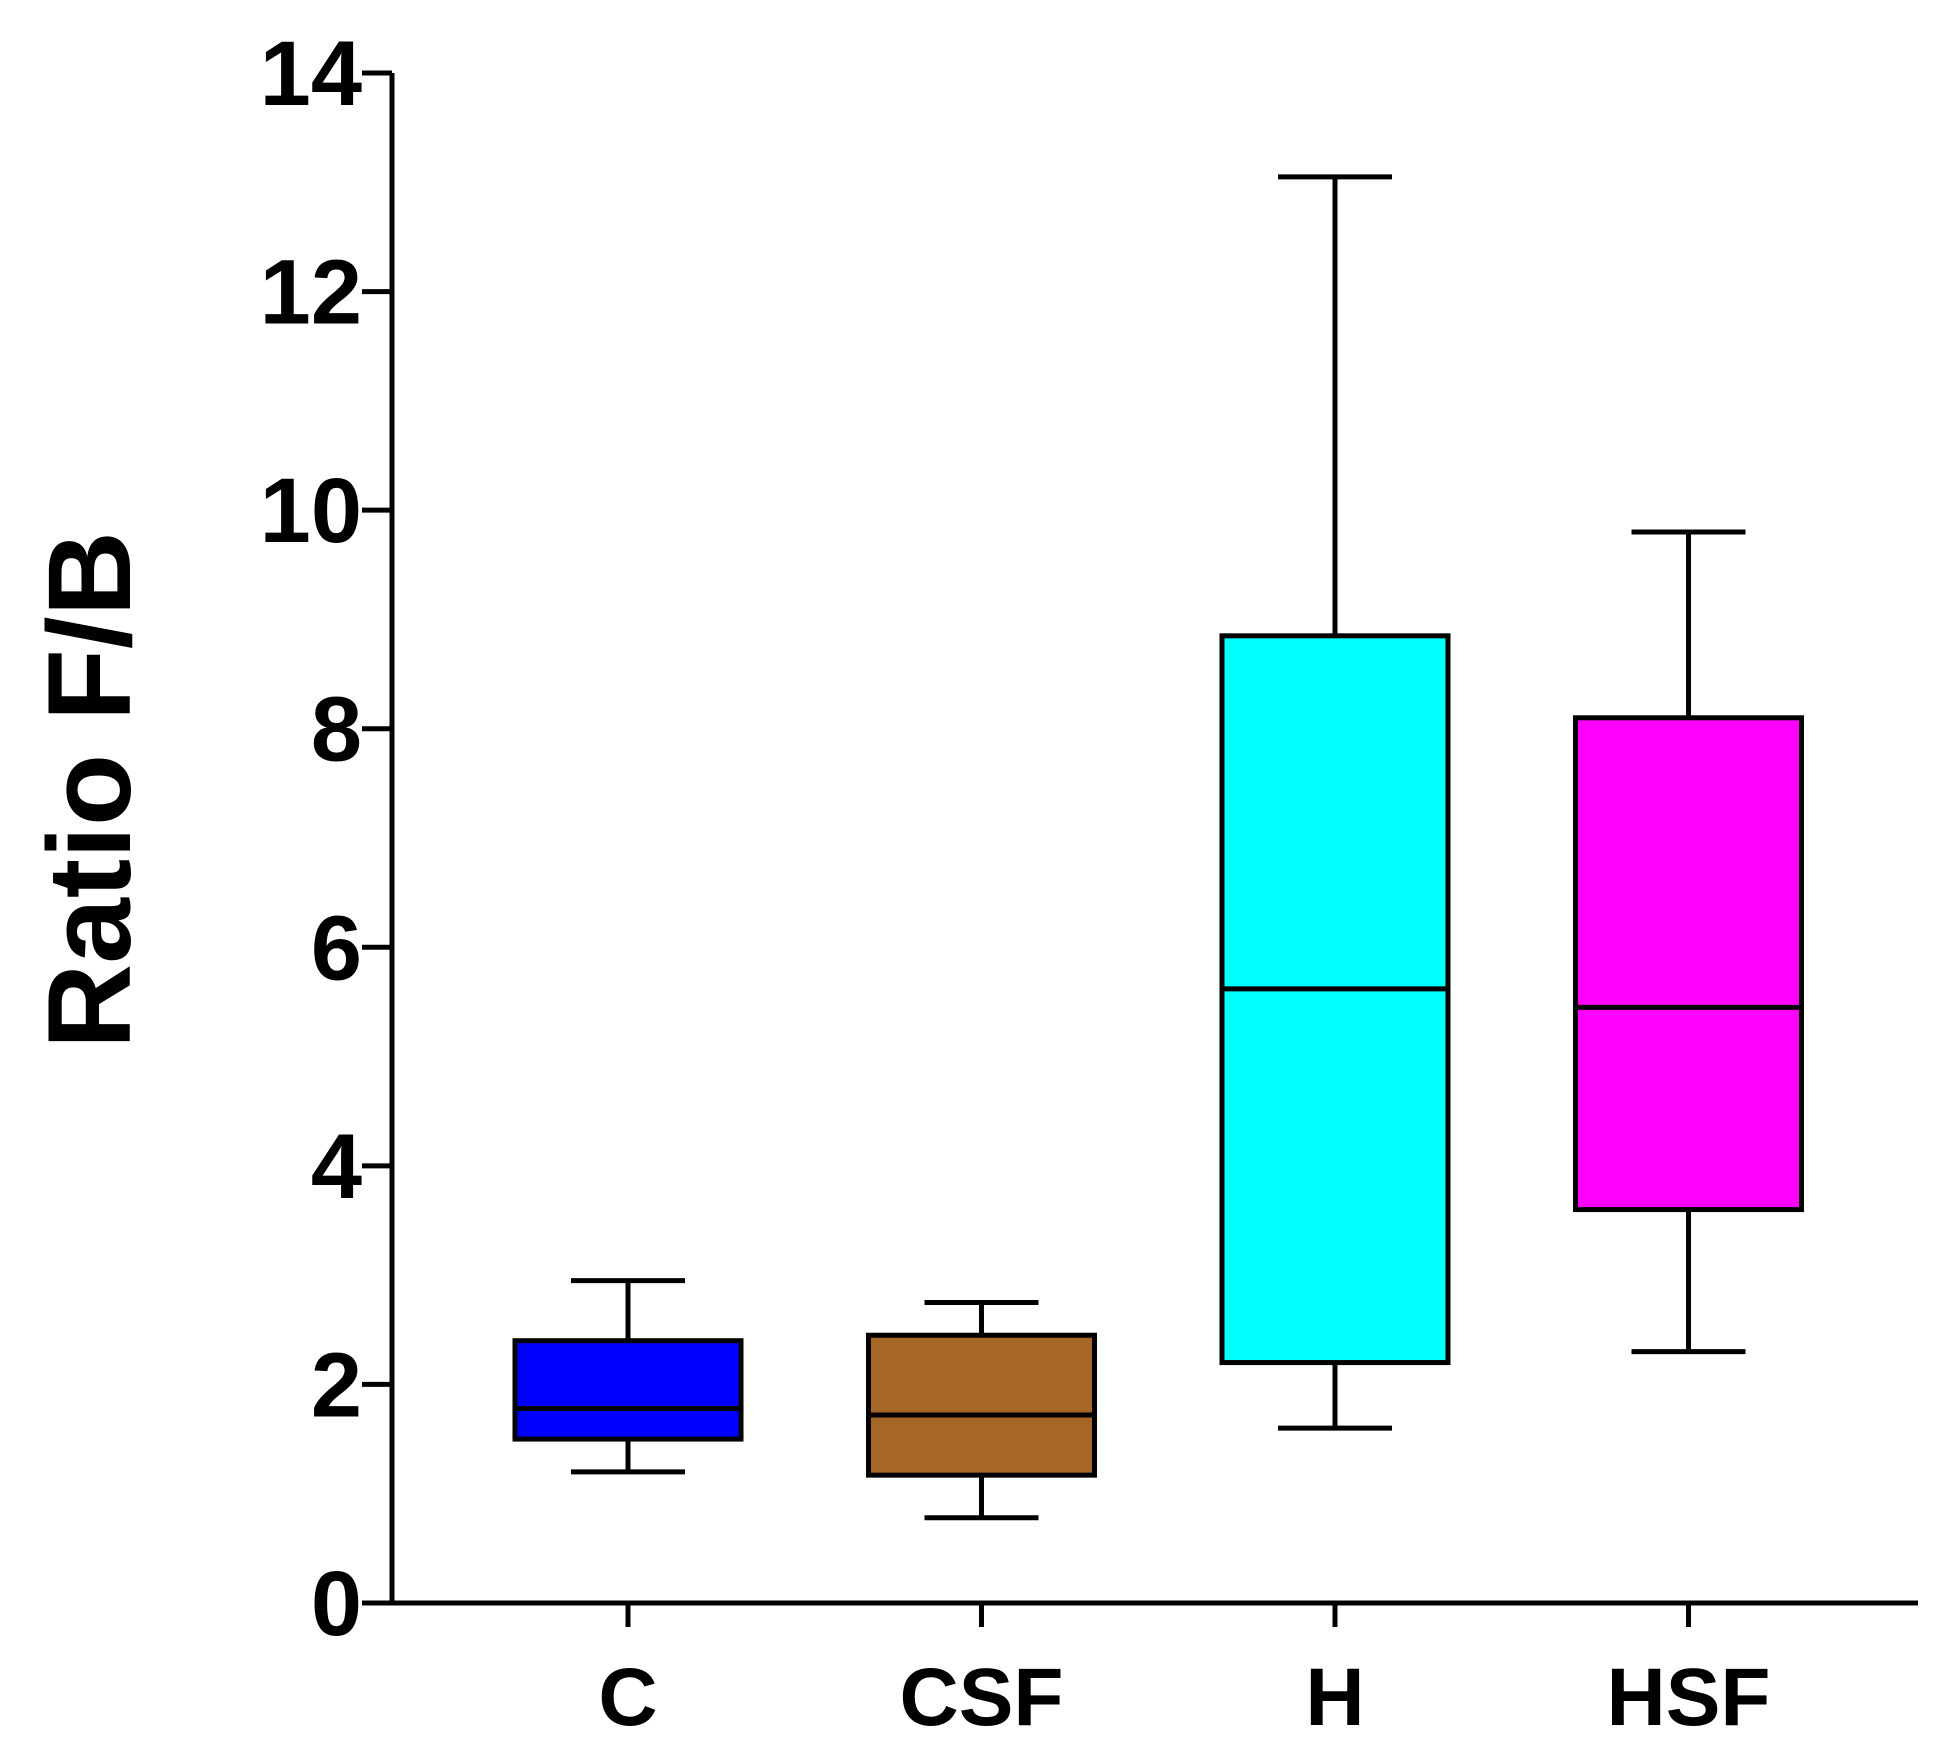 Image resolution: width=1940 pixels, height=1756 pixels. I want to click on box-c, so click(628, 1376).